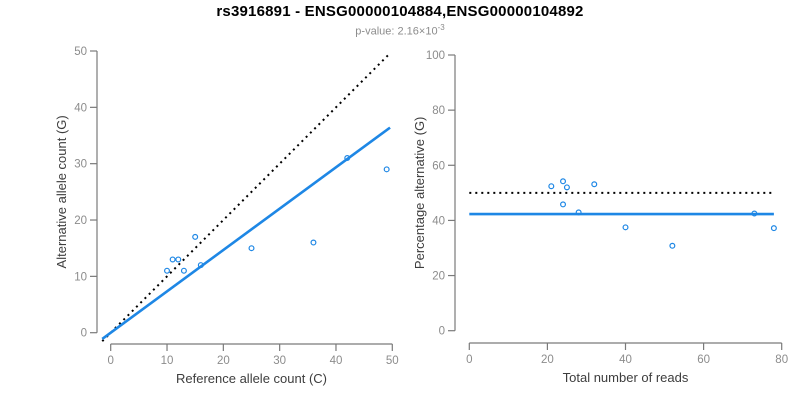 The image size is (800, 400). What do you see at coordinates (80, 165) in the screenshot?
I see `y-tick-label: 30` at bounding box center [80, 165].